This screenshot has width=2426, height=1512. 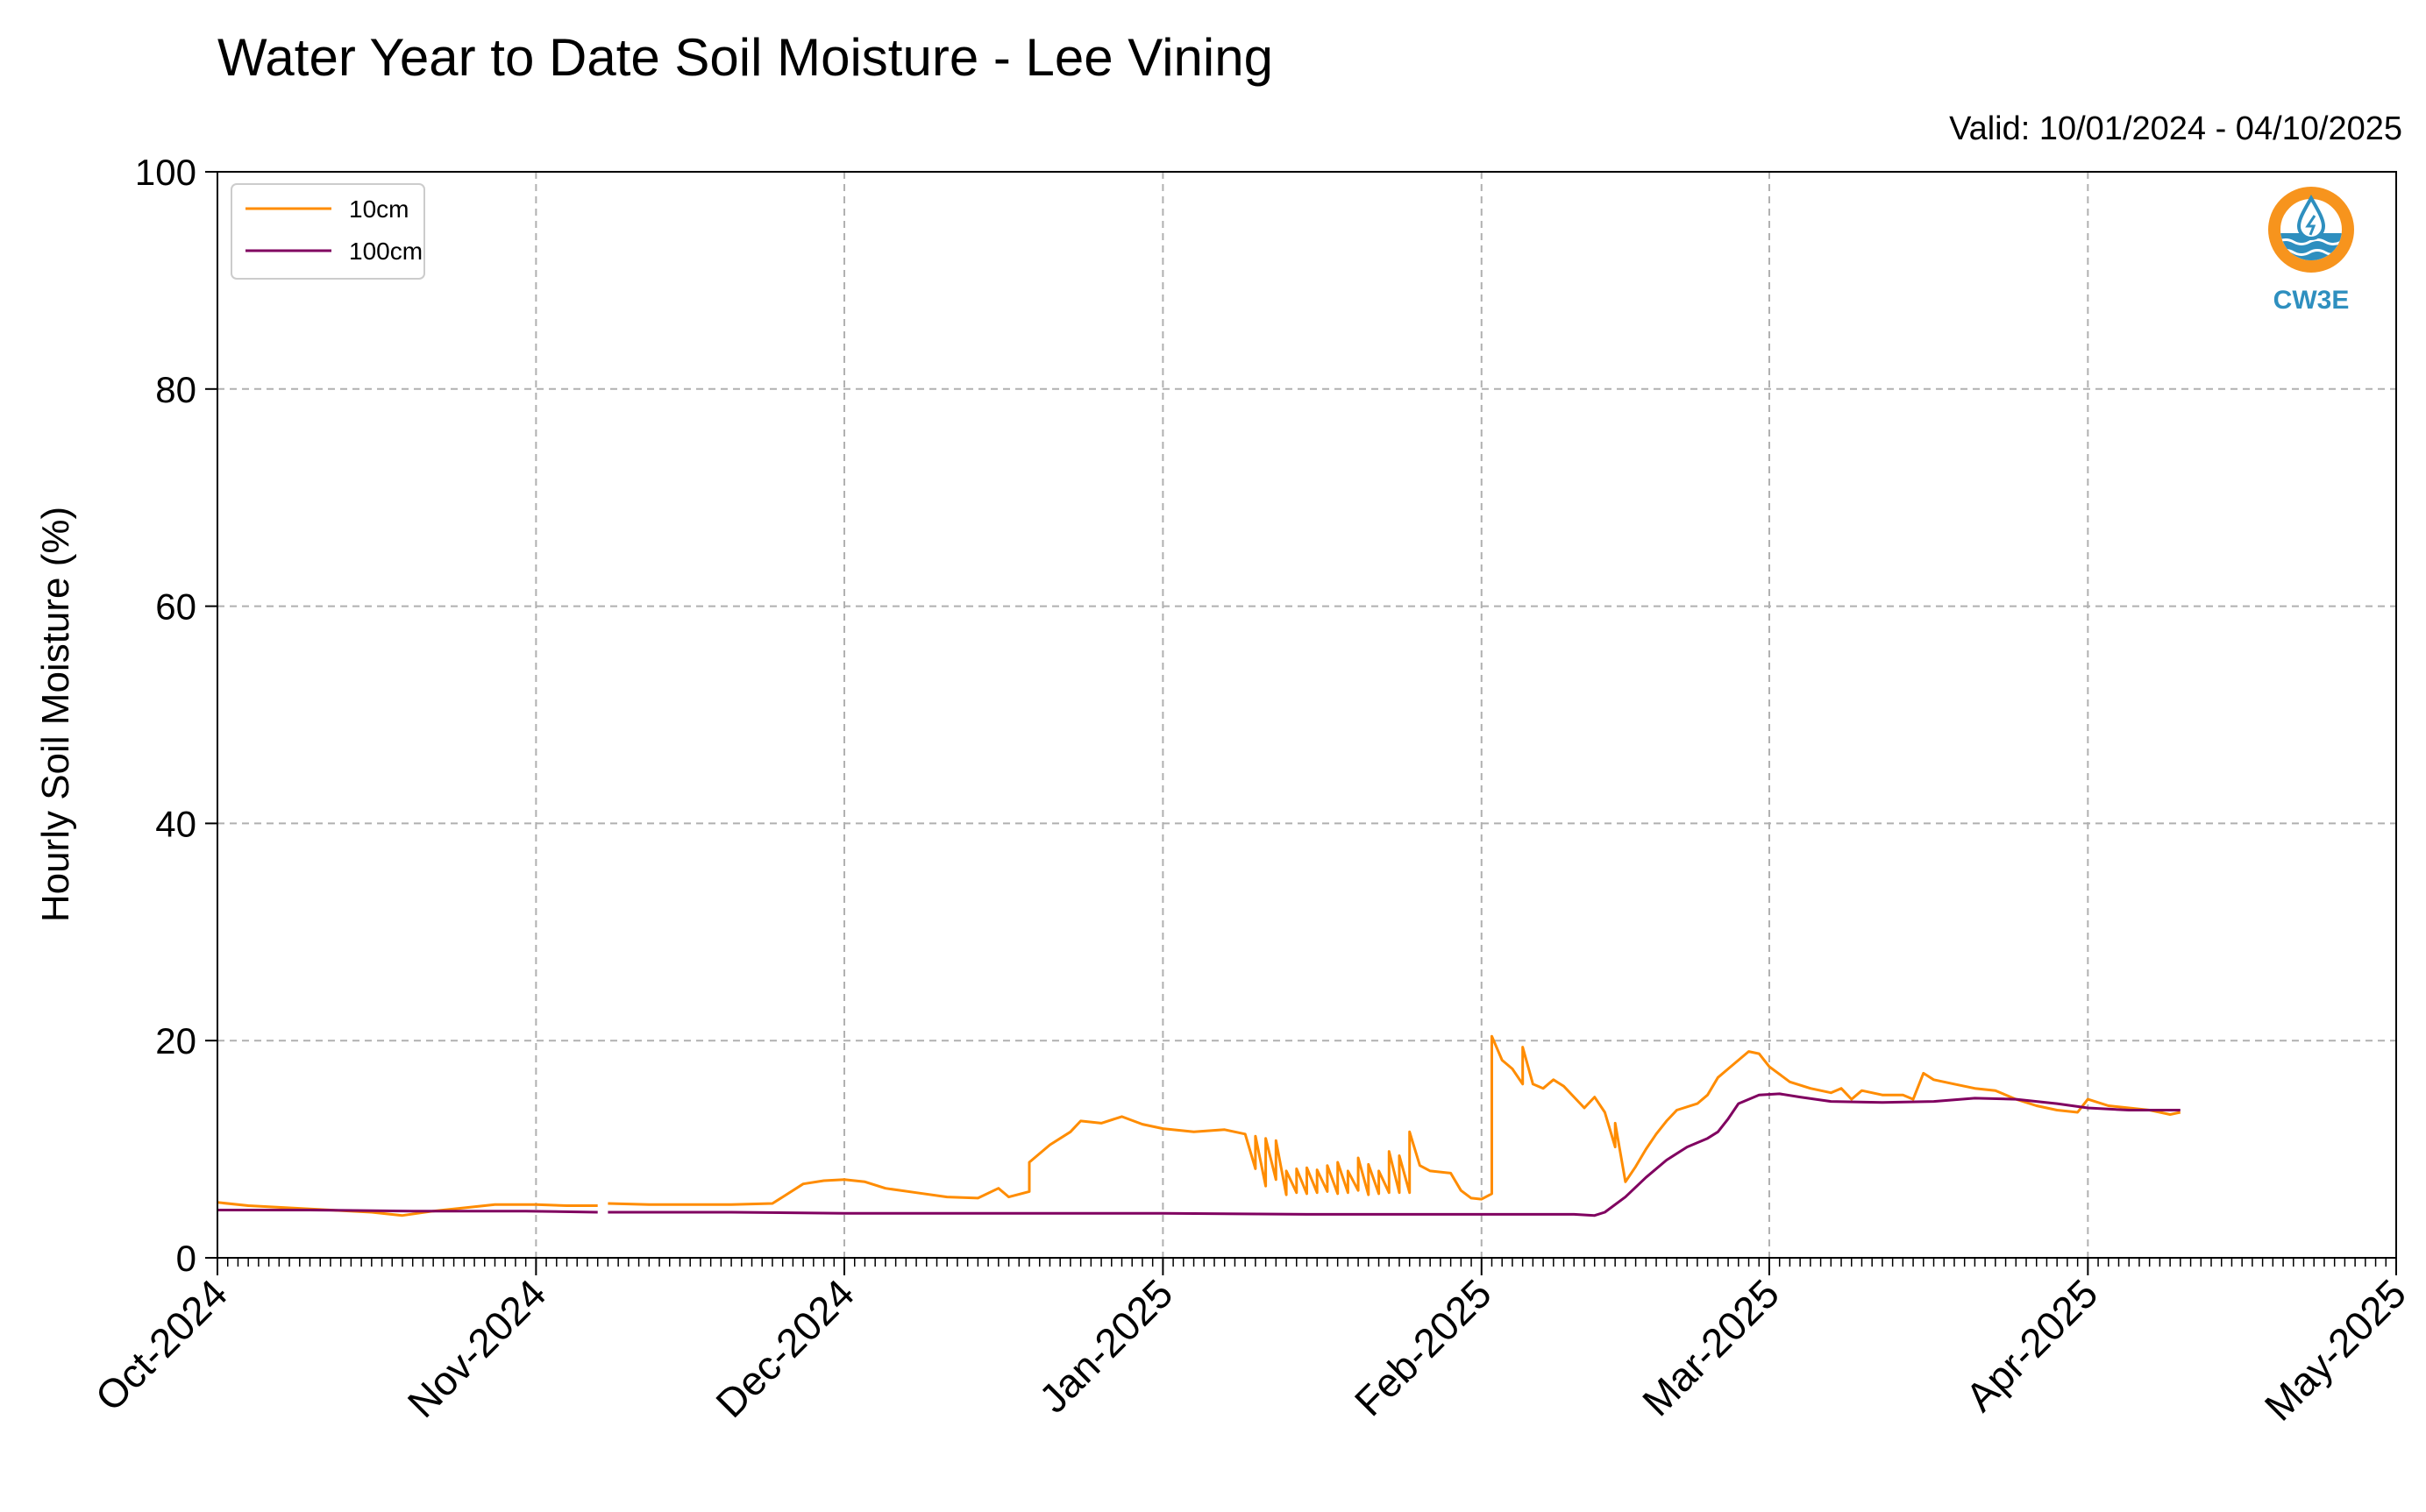 I want to click on legend-label-100cm: 100cm, so click(x=386, y=251).